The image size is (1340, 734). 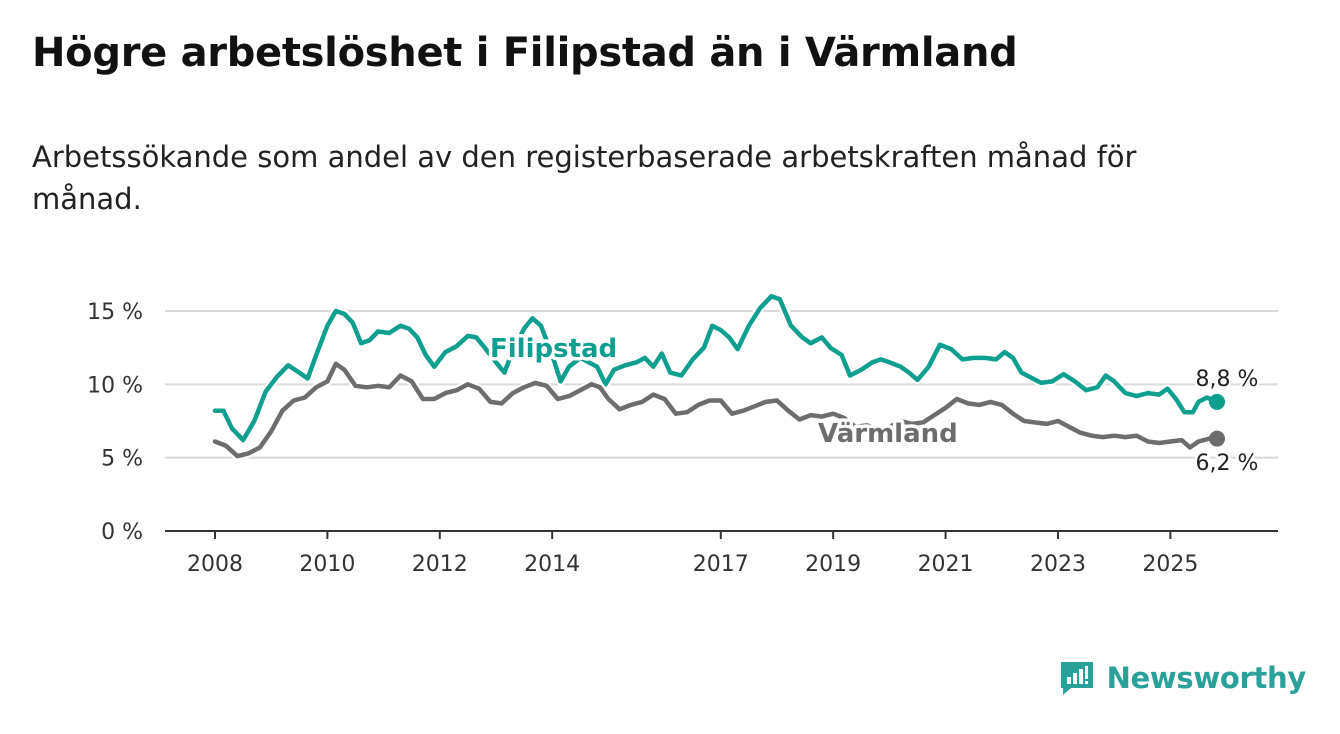 What do you see at coordinates (215, 564) in the screenshot?
I see `x-tick-label: 2008` at bounding box center [215, 564].